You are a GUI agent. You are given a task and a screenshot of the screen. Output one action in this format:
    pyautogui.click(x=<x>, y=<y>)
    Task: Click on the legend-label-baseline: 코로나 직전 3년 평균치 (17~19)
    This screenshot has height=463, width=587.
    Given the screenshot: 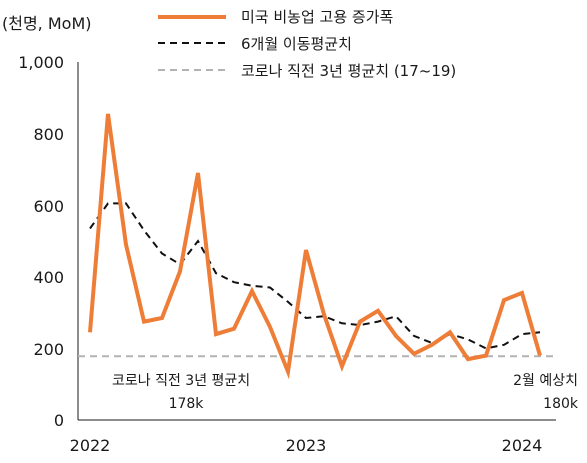 What is the action you would take?
    pyautogui.click(x=348, y=71)
    